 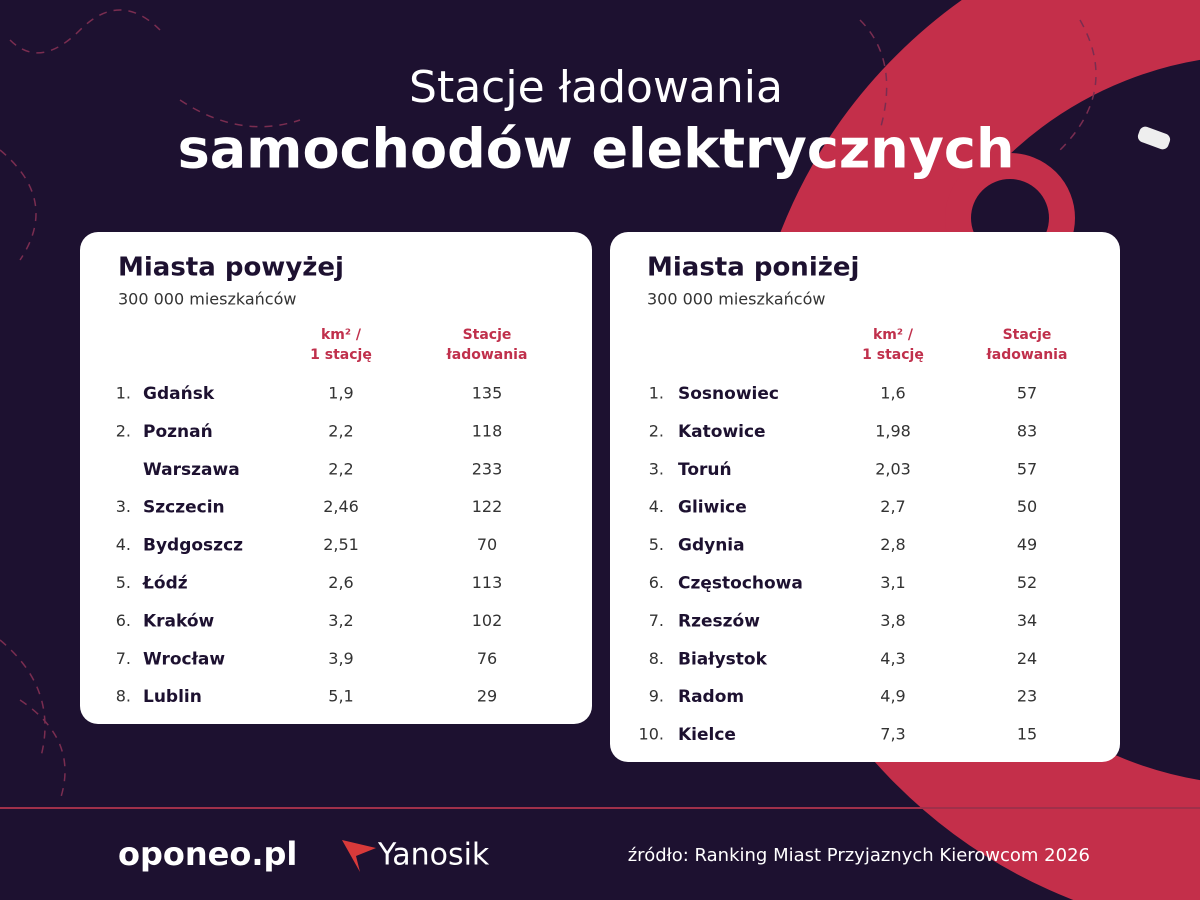 I want to click on title-line2: samochodów elektrycznych, so click(x=596, y=149).